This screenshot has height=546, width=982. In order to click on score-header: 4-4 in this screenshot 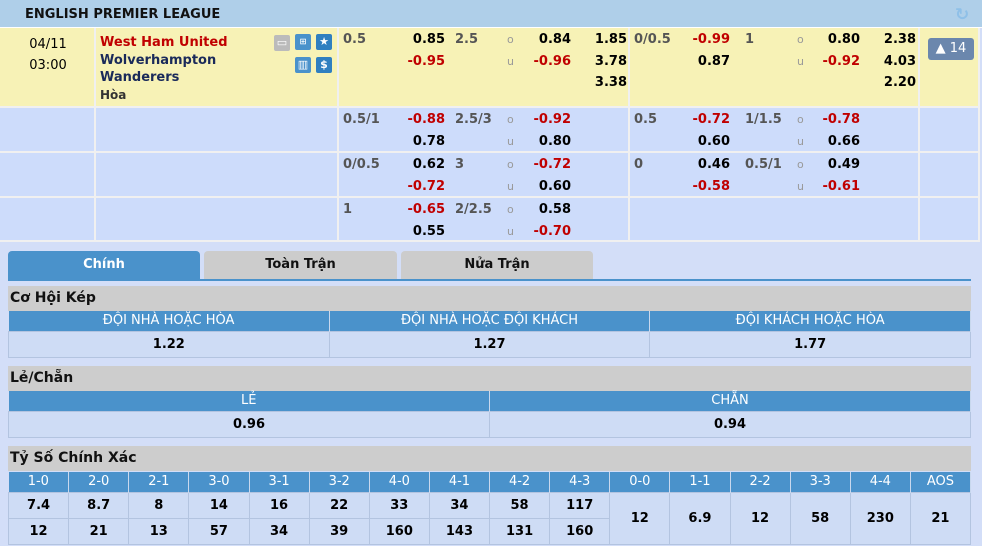, I will do `click(880, 482)`.